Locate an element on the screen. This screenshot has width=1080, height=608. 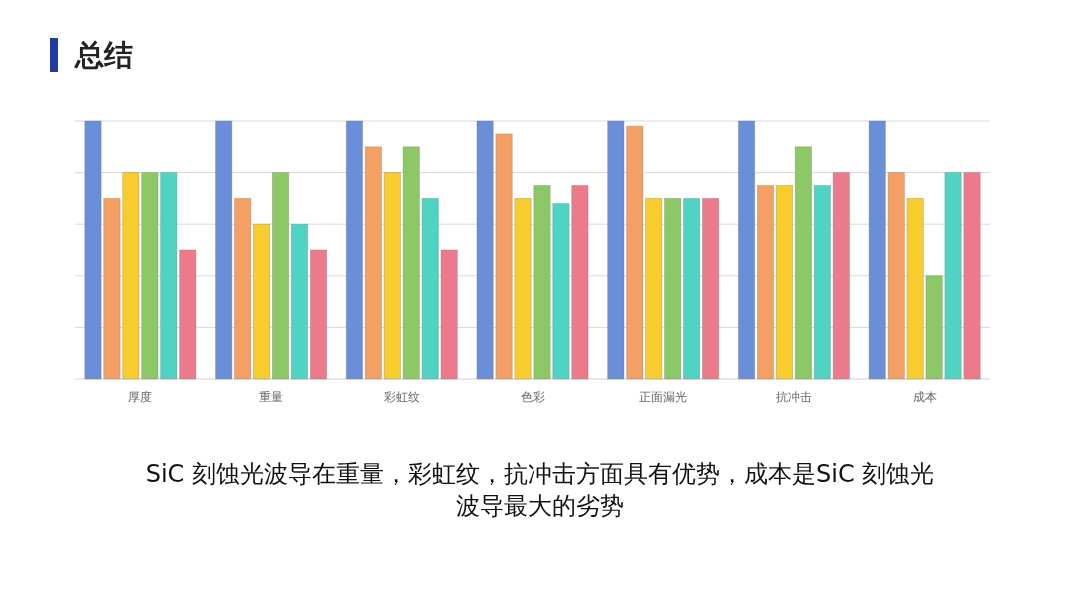
x-tick-label: 重量 is located at coordinates (271, 397).